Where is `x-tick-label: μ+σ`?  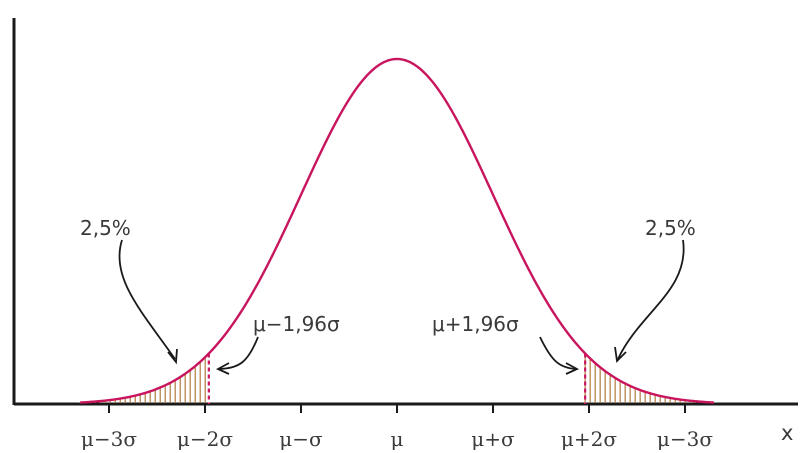
x-tick-label: μ+σ is located at coordinates (493, 439).